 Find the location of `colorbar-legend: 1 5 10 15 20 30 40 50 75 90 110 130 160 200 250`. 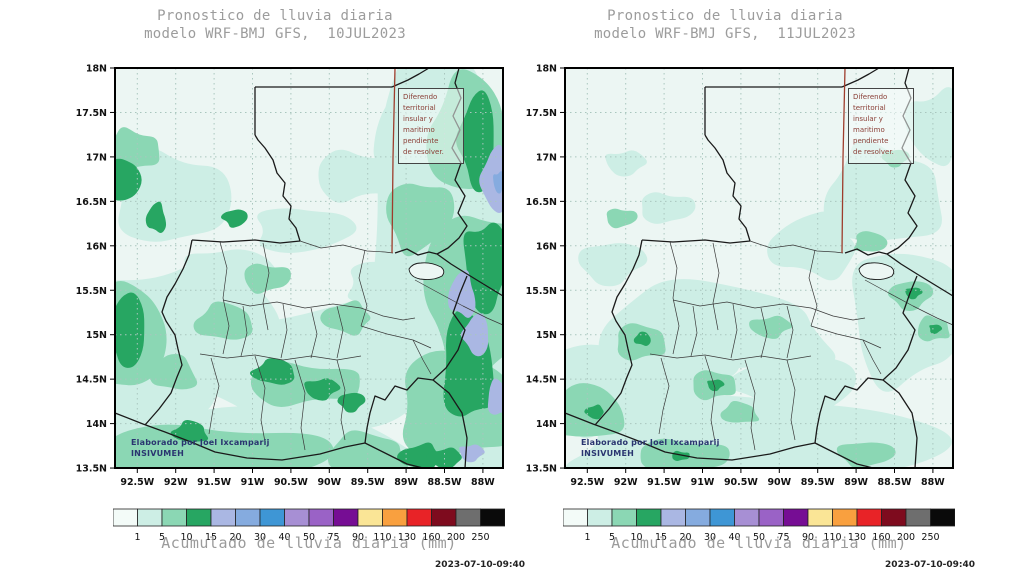

colorbar-legend: 1 5 10 15 20 30 40 50 75 90 110 130 160 200 250 is located at coordinates (309, 525).